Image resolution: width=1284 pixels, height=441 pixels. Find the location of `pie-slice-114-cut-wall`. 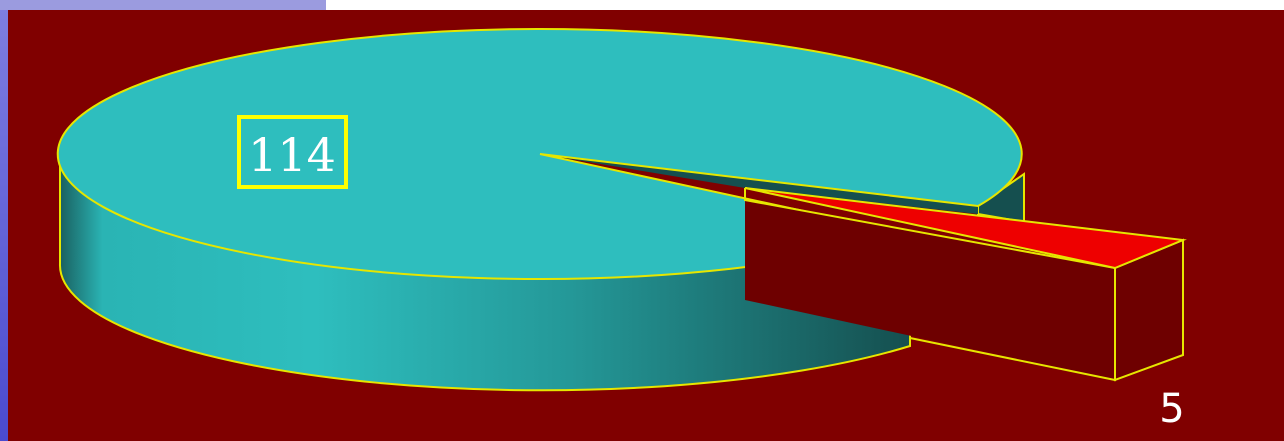

pie-slice-114-cut-wall is located at coordinates (759, 184).